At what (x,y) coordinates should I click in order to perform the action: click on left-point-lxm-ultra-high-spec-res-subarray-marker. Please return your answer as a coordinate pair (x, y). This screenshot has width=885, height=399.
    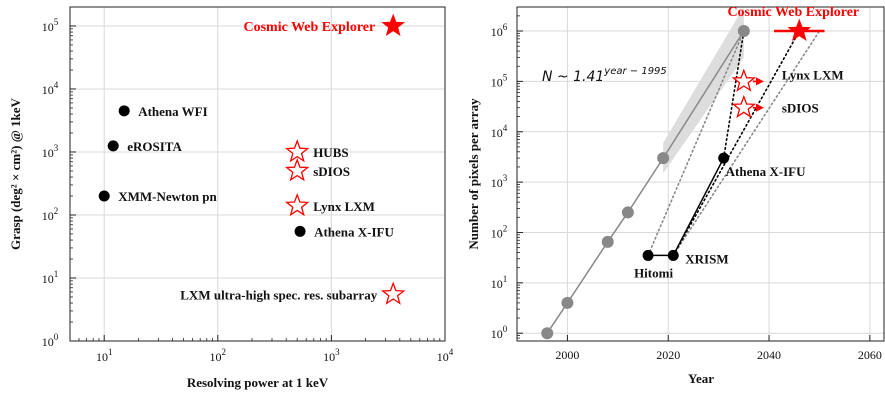
    Looking at the image, I should click on (393, 293).